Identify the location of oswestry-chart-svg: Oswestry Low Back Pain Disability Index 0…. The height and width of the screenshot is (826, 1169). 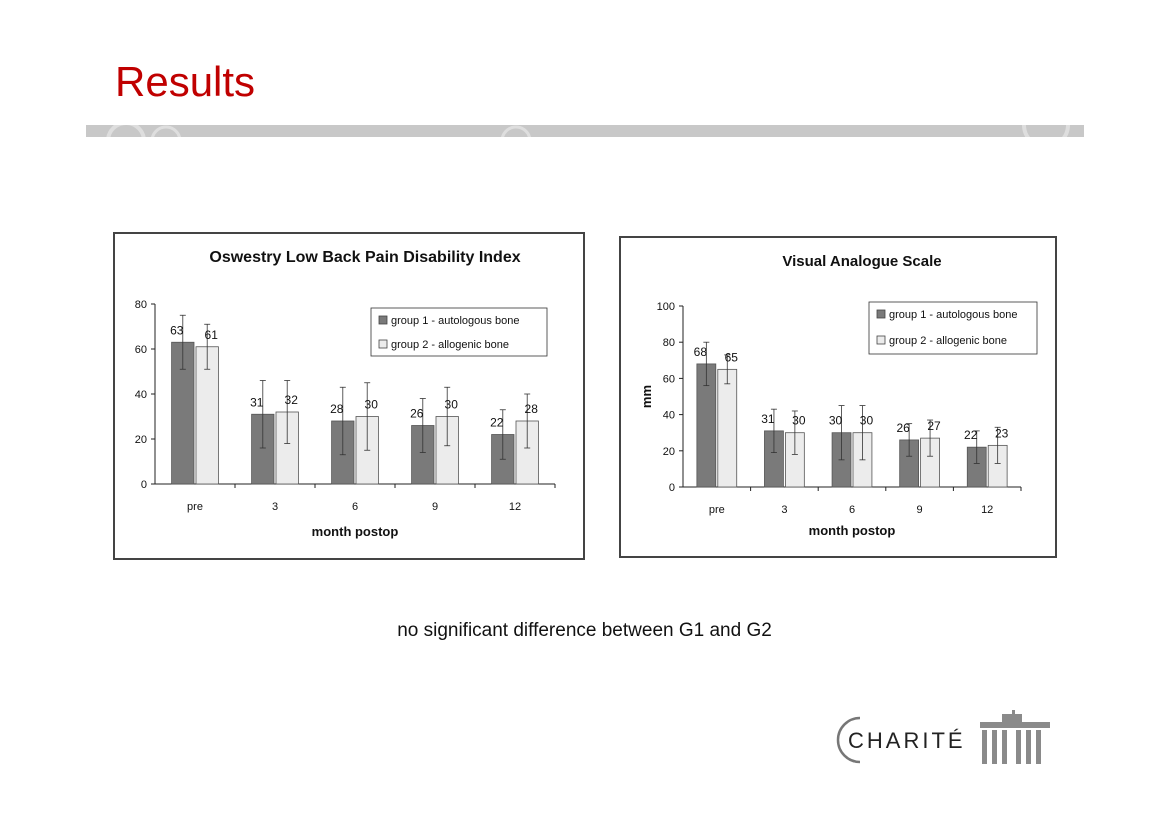
(345, 394).